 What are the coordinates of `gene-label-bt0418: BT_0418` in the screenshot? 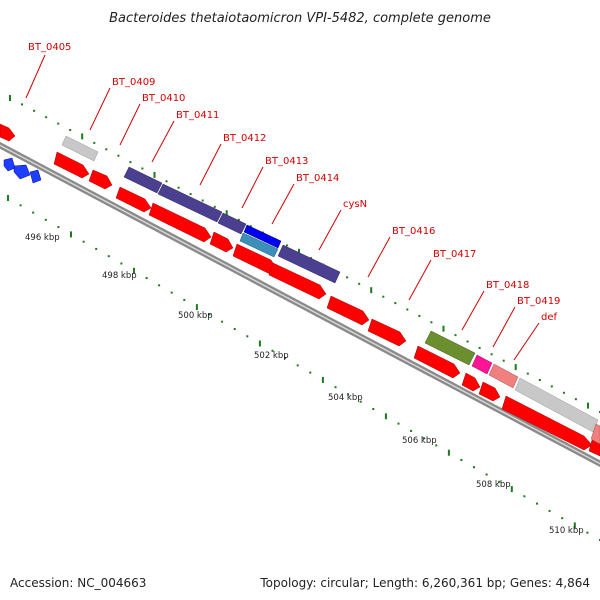 It's located at (495, 305).